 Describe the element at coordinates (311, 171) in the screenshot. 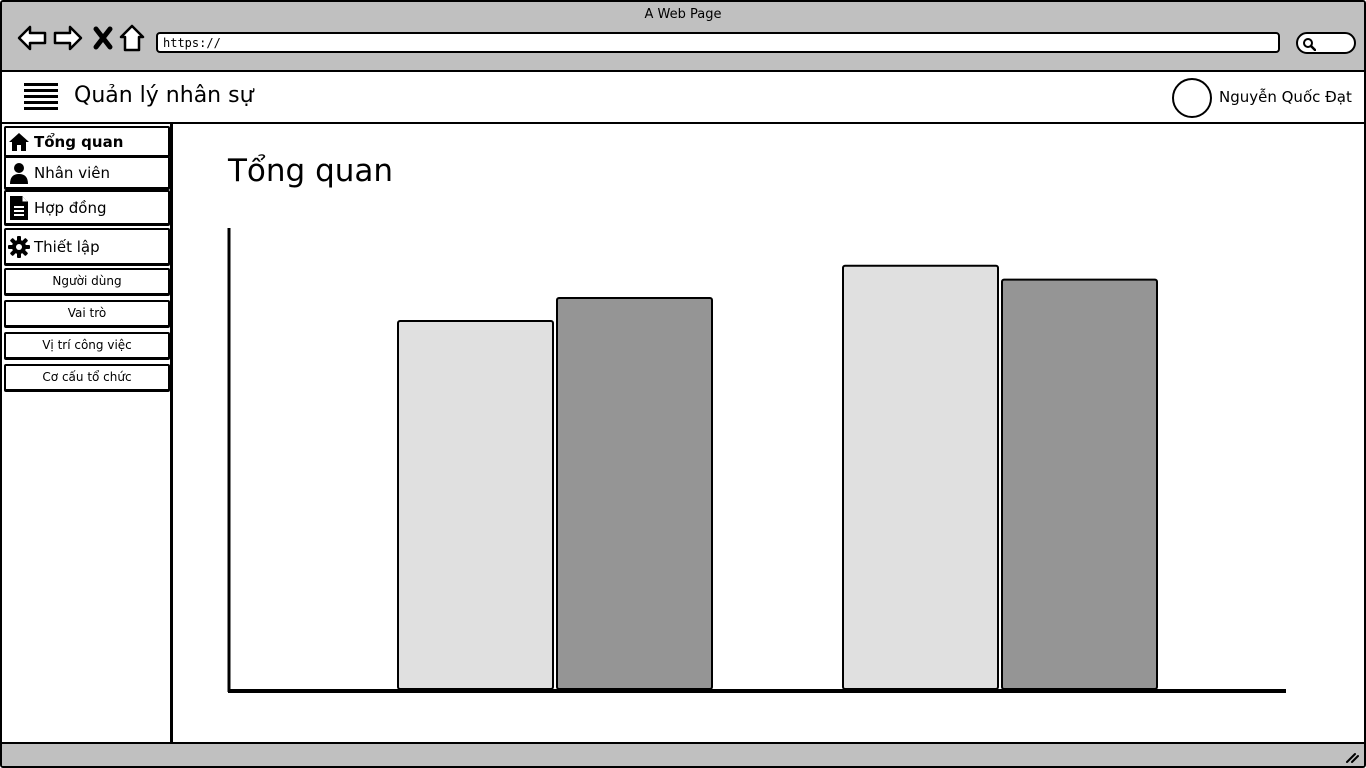

I see `page-title: Tổng quan` at that location.